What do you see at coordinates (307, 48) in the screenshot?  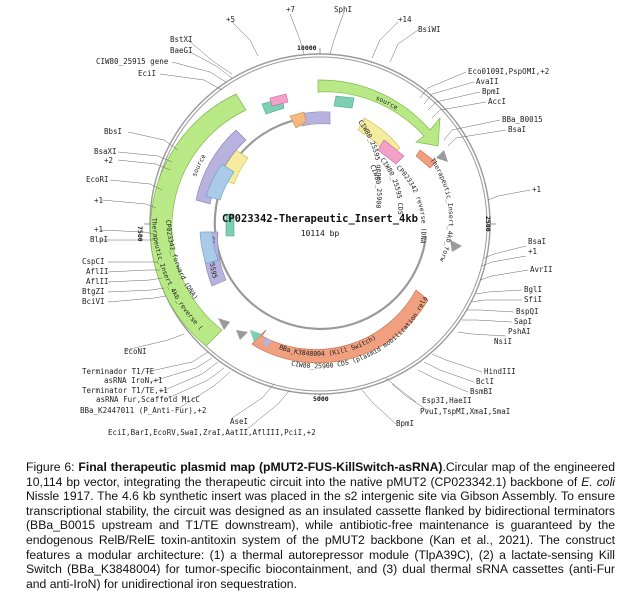 I see `tick-label-10000: 10000` at bounding box center [307, 48].